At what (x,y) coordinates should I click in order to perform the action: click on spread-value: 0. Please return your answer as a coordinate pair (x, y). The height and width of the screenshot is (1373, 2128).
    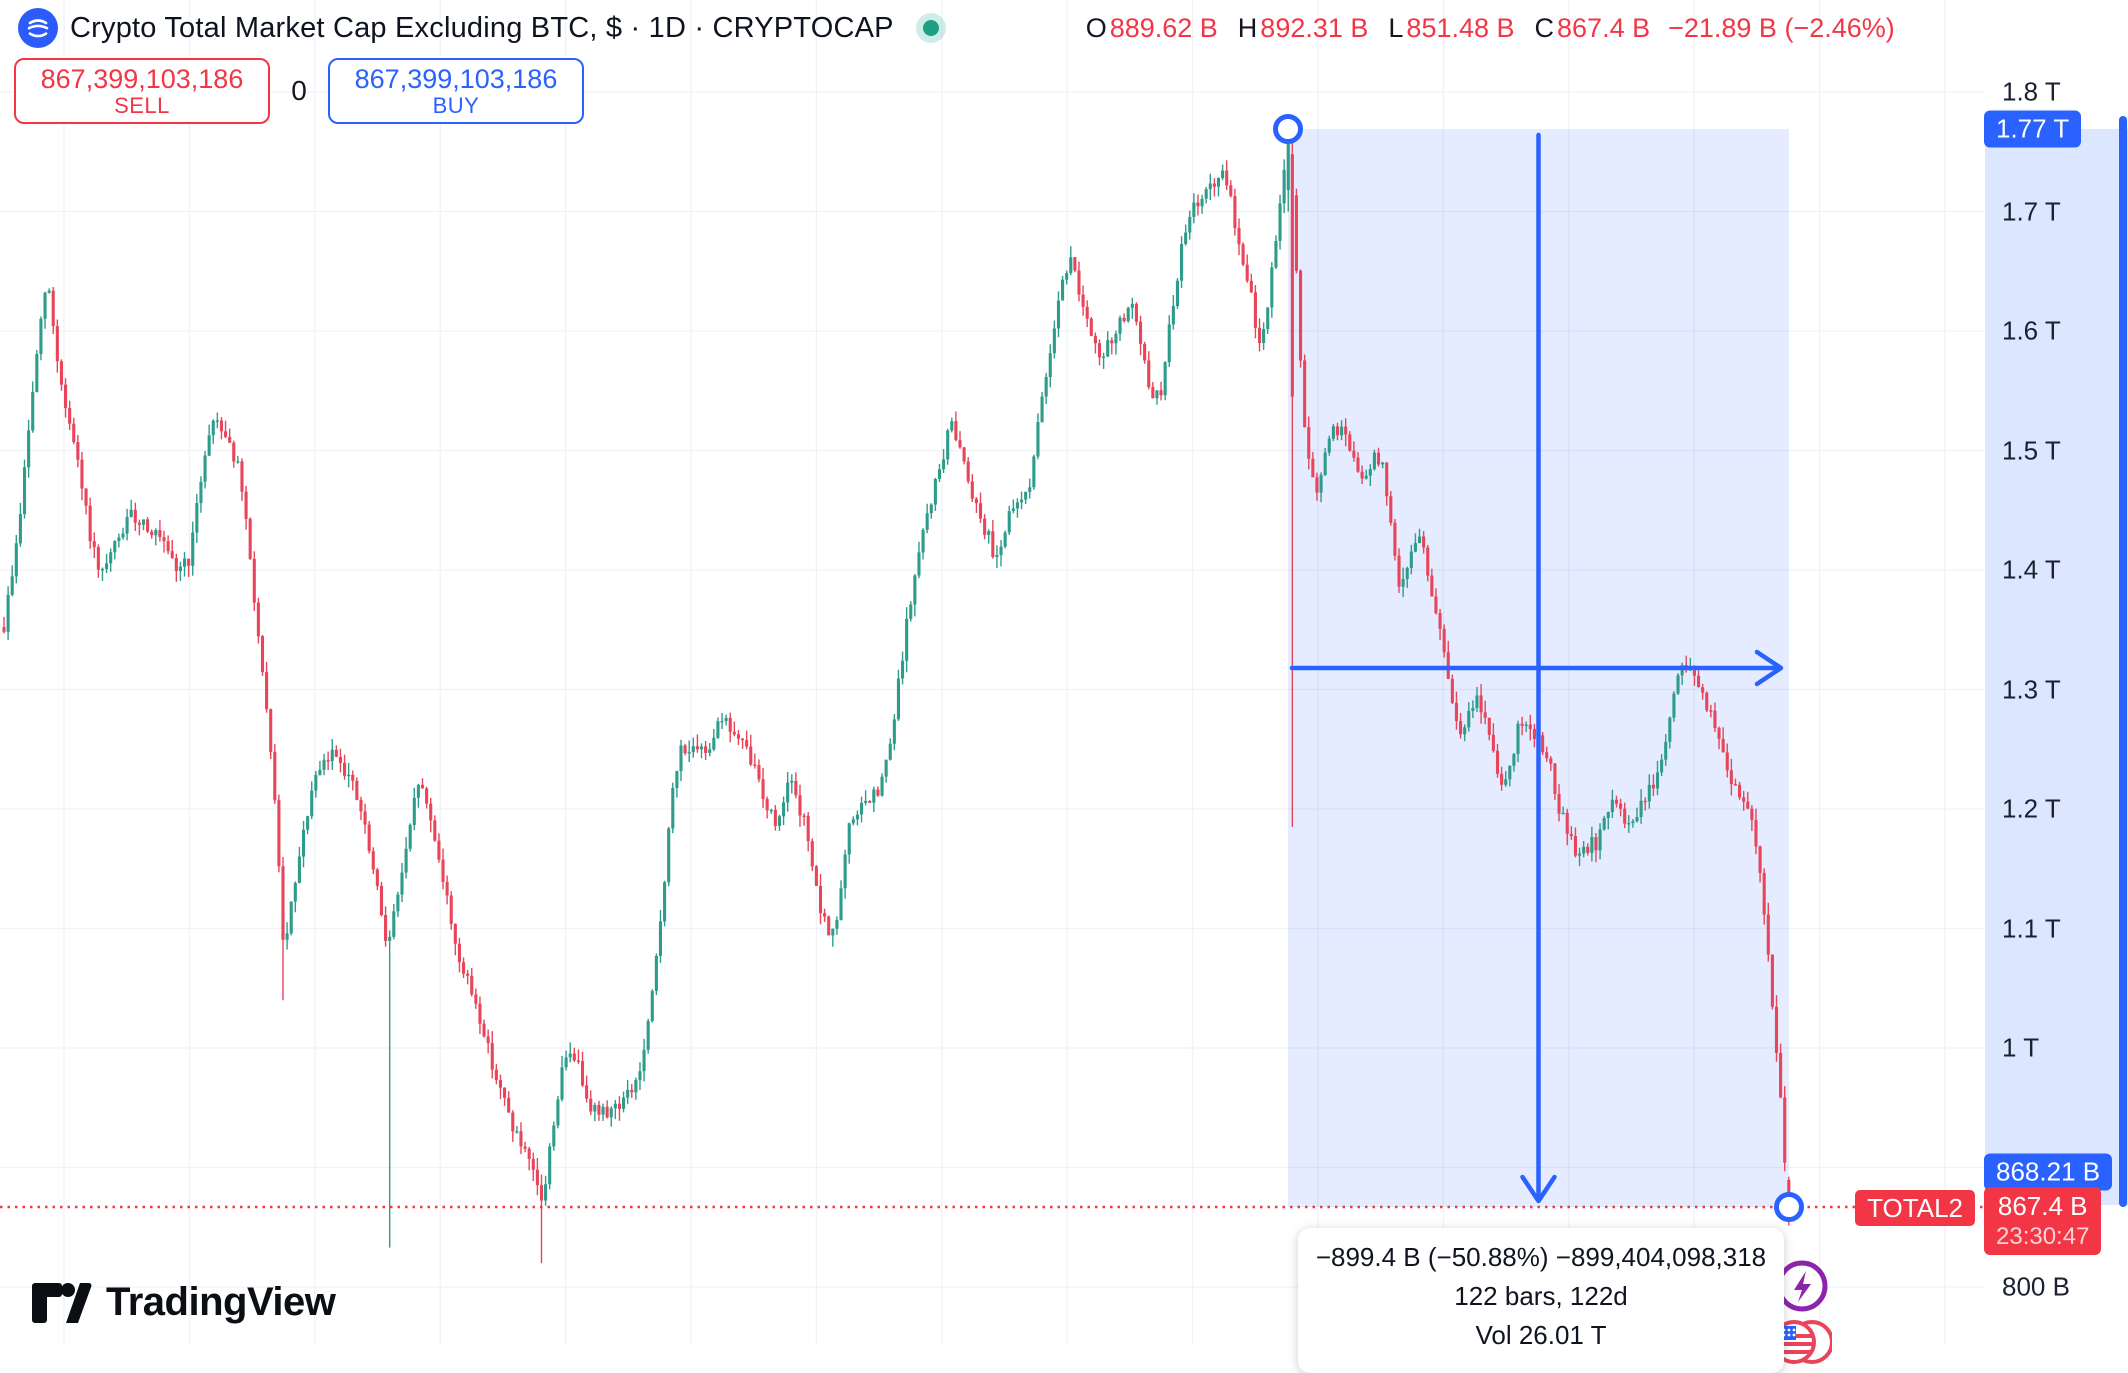
    Looking at the image, I should click on (299, 90).